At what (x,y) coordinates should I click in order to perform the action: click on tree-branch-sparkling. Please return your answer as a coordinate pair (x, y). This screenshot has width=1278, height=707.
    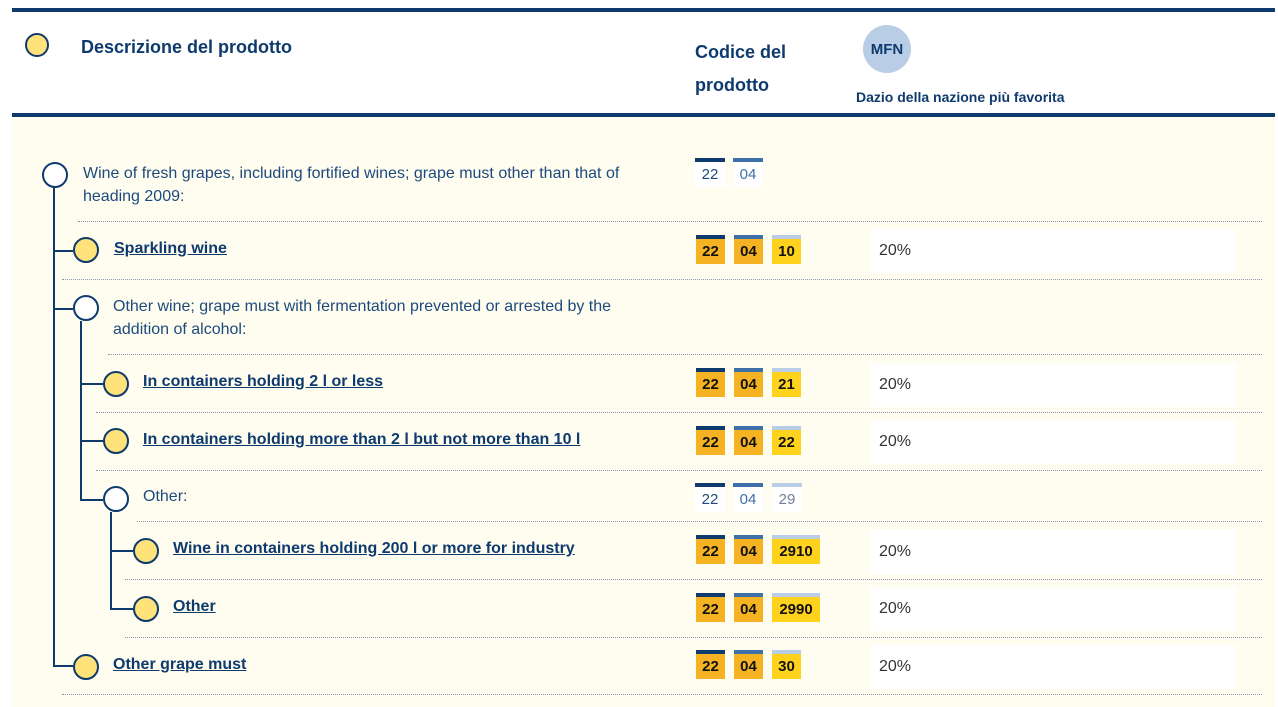
    Looking at the image, I should click on (63, 251).